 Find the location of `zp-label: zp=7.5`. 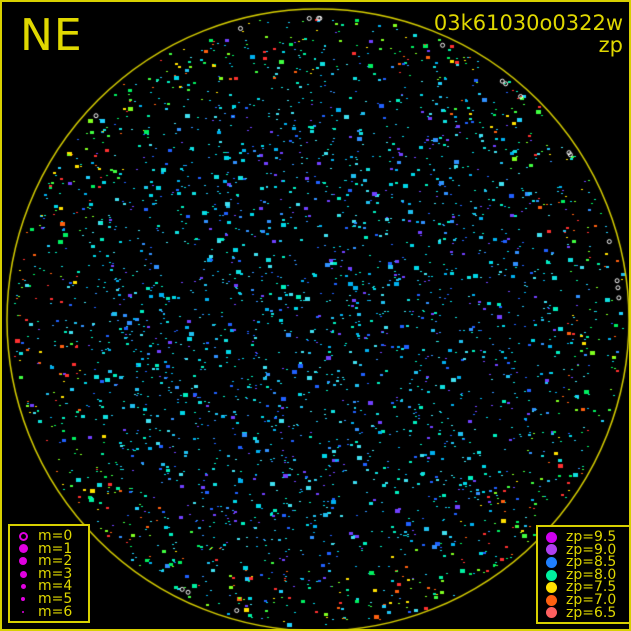

zp-label: zp=7.5 is located at coordinates (591, 587).